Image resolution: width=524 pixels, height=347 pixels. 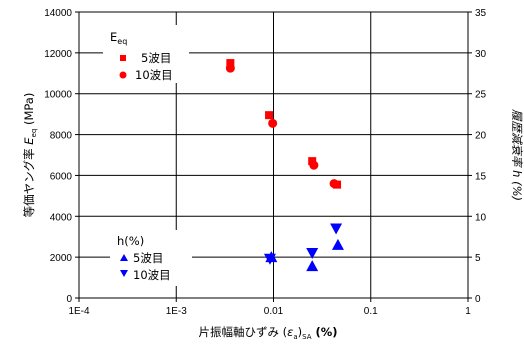 What do you see at coordinates (61, 176) in the screenshot?
I see `y-tick-label: 6000` at bounding box center [61, 176].